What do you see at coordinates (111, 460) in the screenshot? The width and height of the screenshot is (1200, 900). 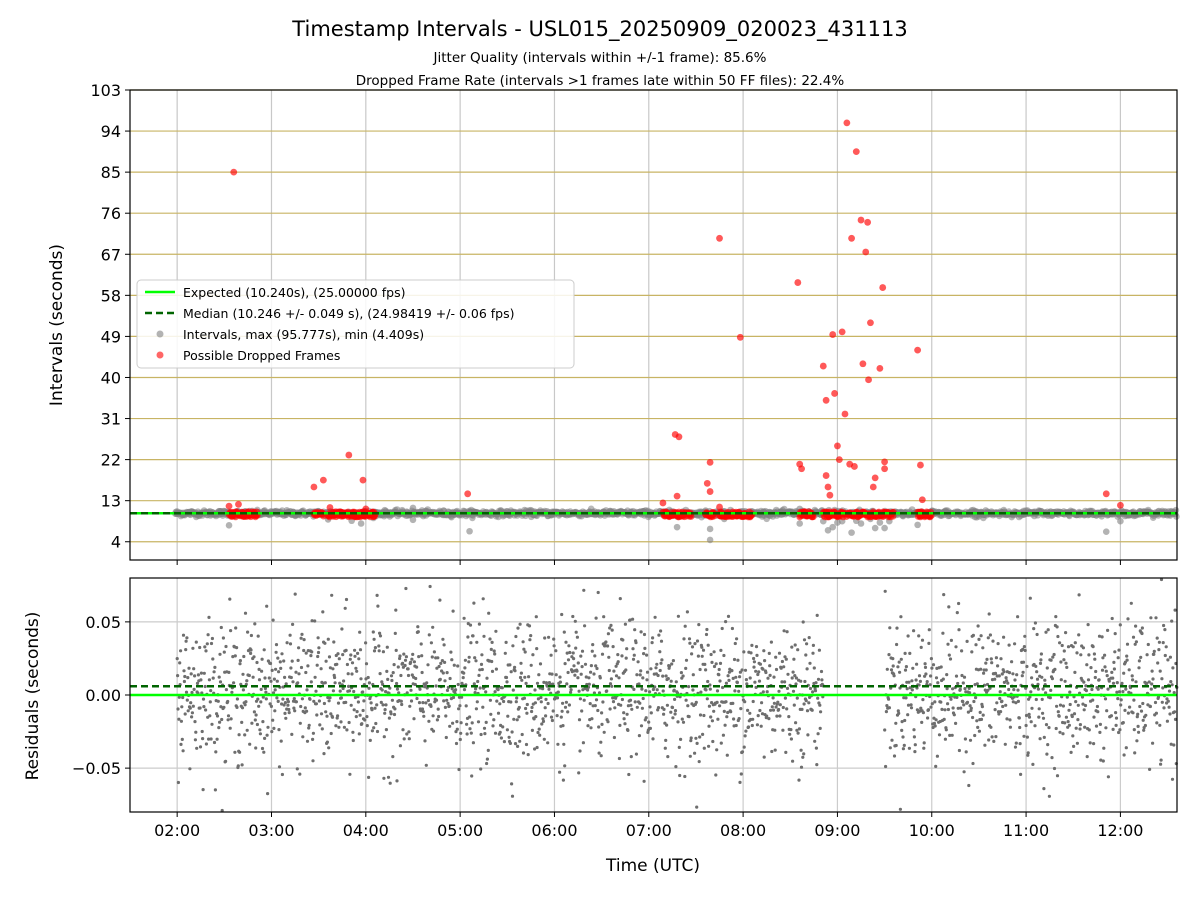 I see `top-y-tick-label: 22` at bounding box center [111, 460].